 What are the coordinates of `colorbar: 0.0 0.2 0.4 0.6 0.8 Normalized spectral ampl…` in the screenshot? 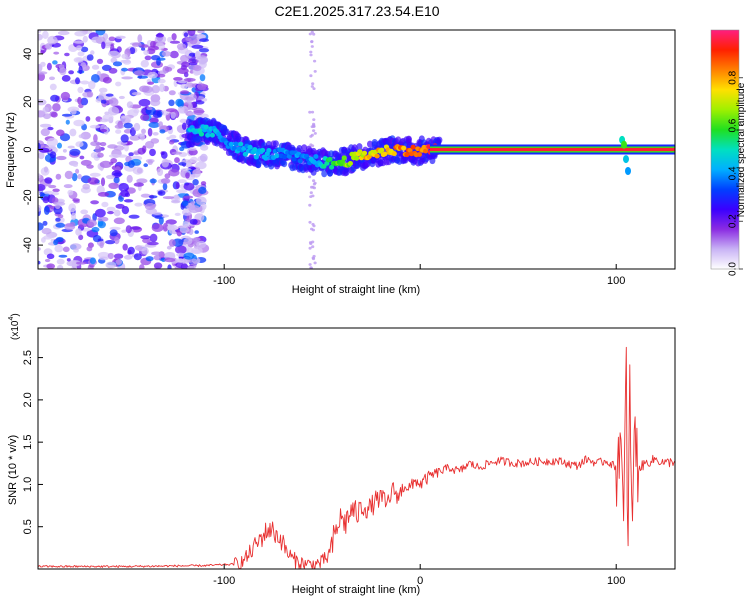 It's located at (728, 152).